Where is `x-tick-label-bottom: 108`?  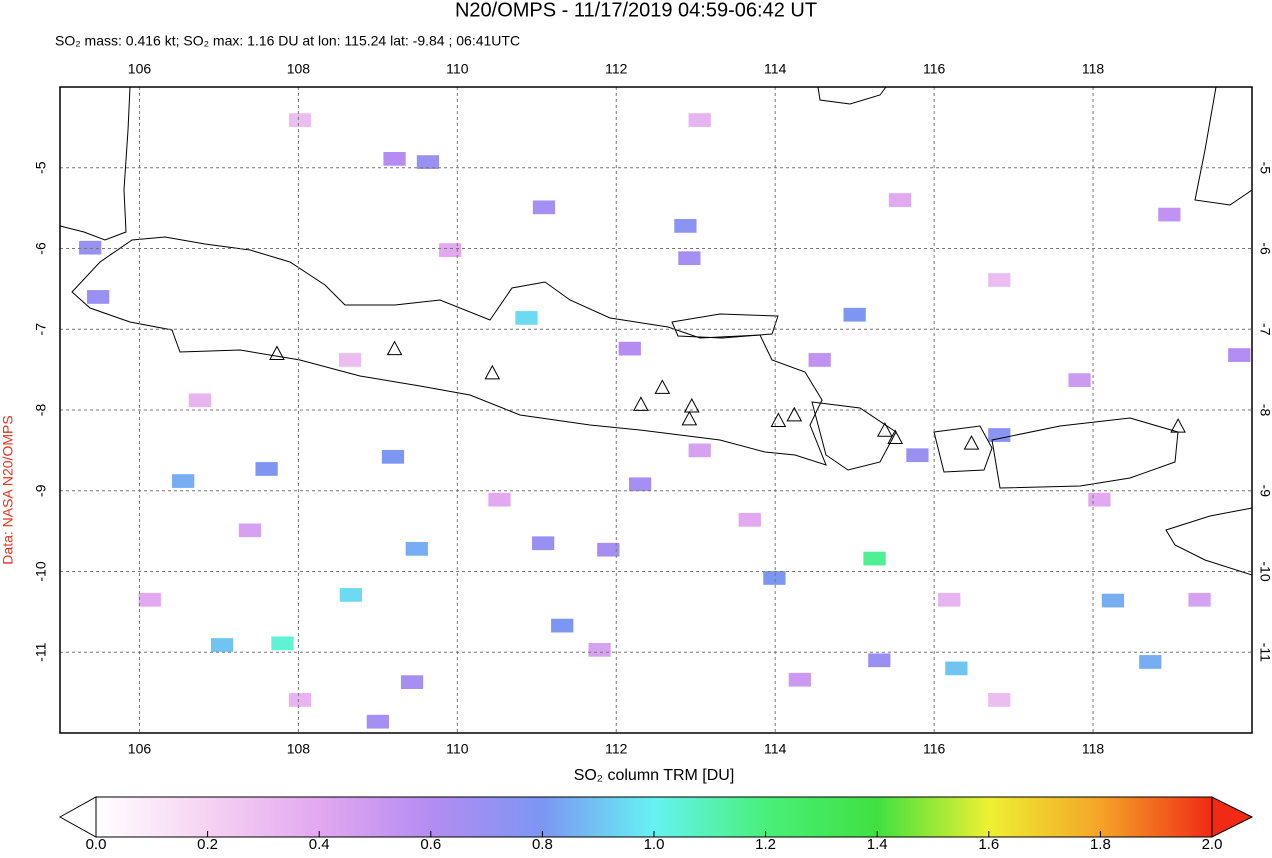 x-tick-label-bottom: 108 is located at coordinates (299, 749).